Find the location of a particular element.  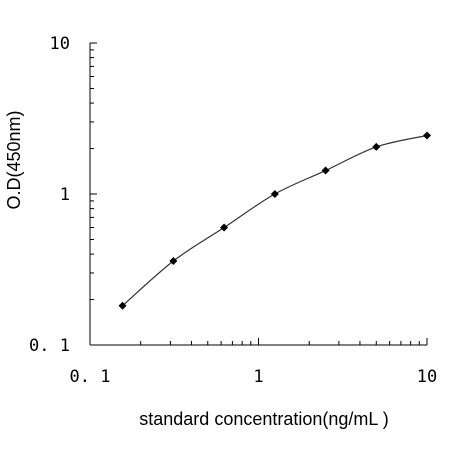

y-axis-ticks: 10 1 0. 1 is located at coordinates (63, 195).